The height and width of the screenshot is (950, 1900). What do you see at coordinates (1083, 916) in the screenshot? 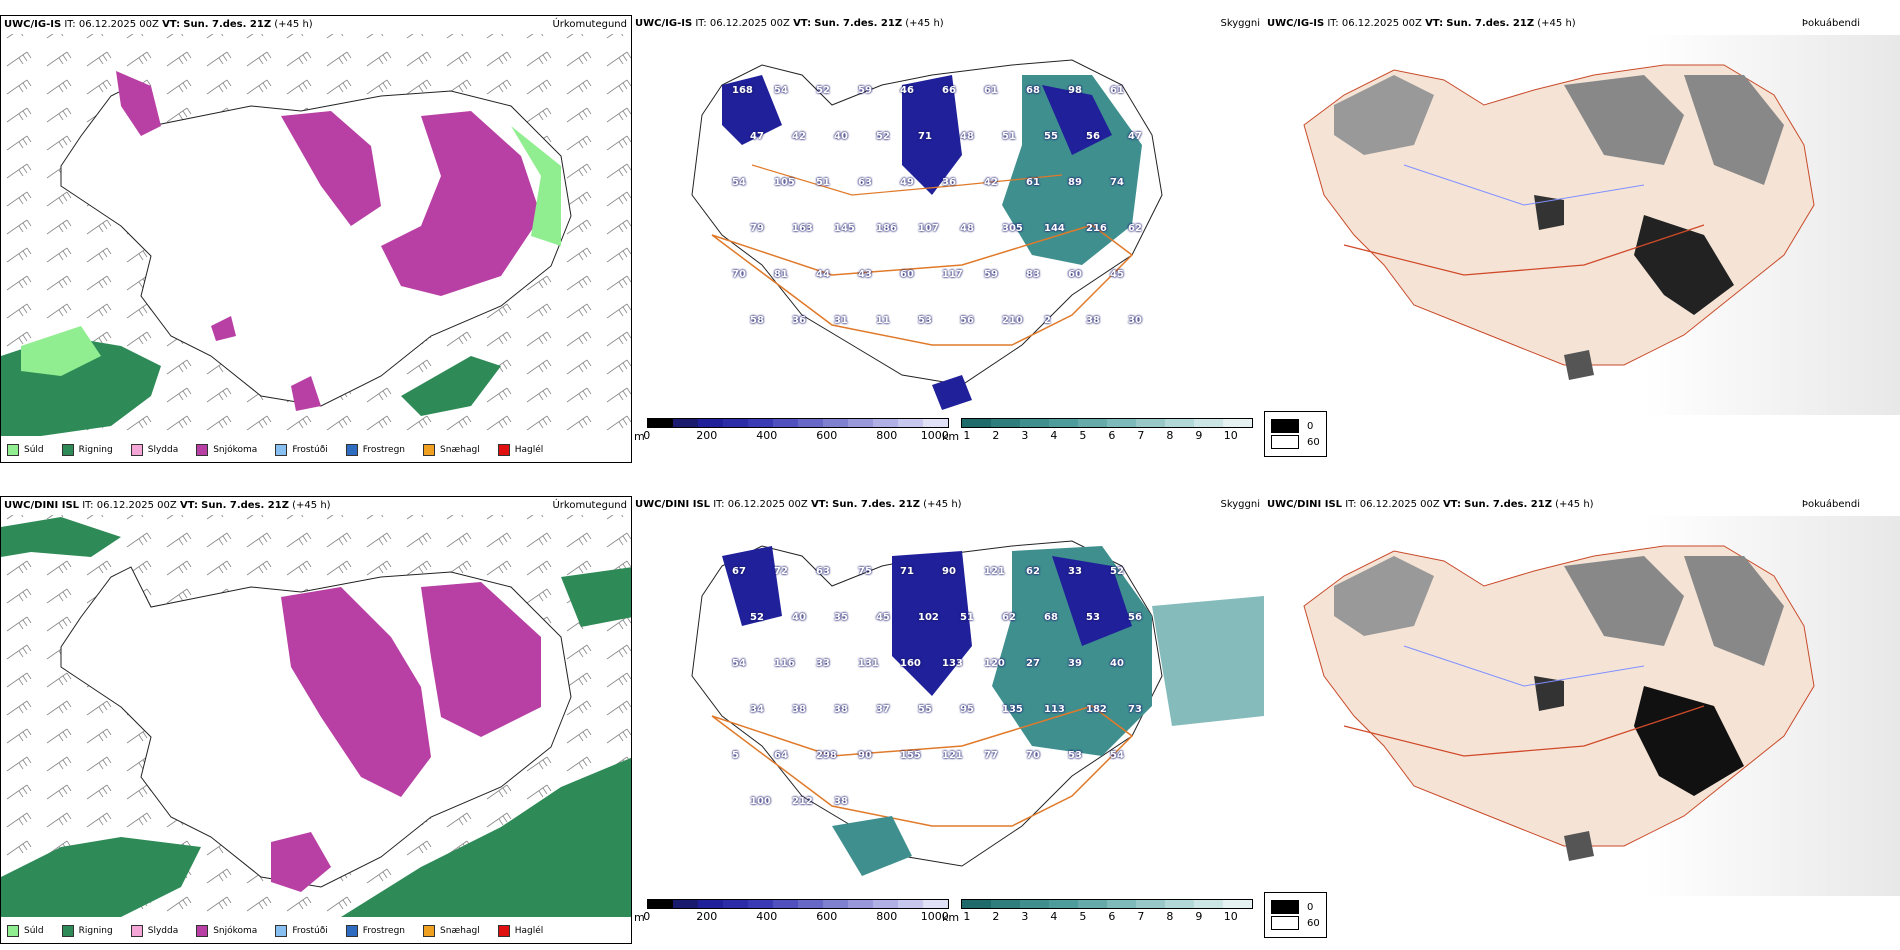
I see `cbar-km-tick: 5` at bounding box center [1083, 916].